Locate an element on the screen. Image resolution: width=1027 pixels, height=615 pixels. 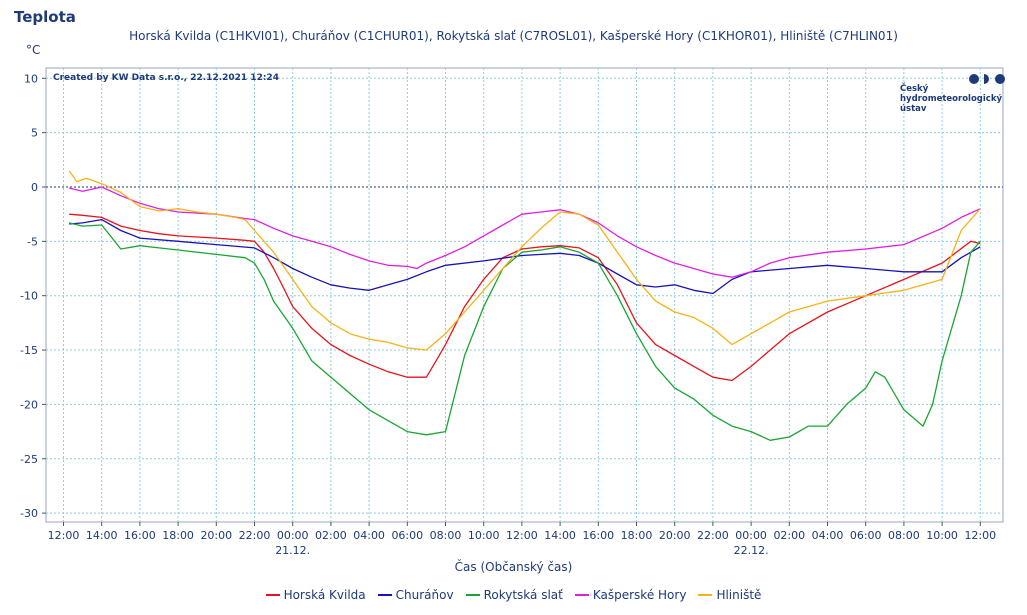
legend-item: Kašperské Hory is located at coordinates (630, 595).